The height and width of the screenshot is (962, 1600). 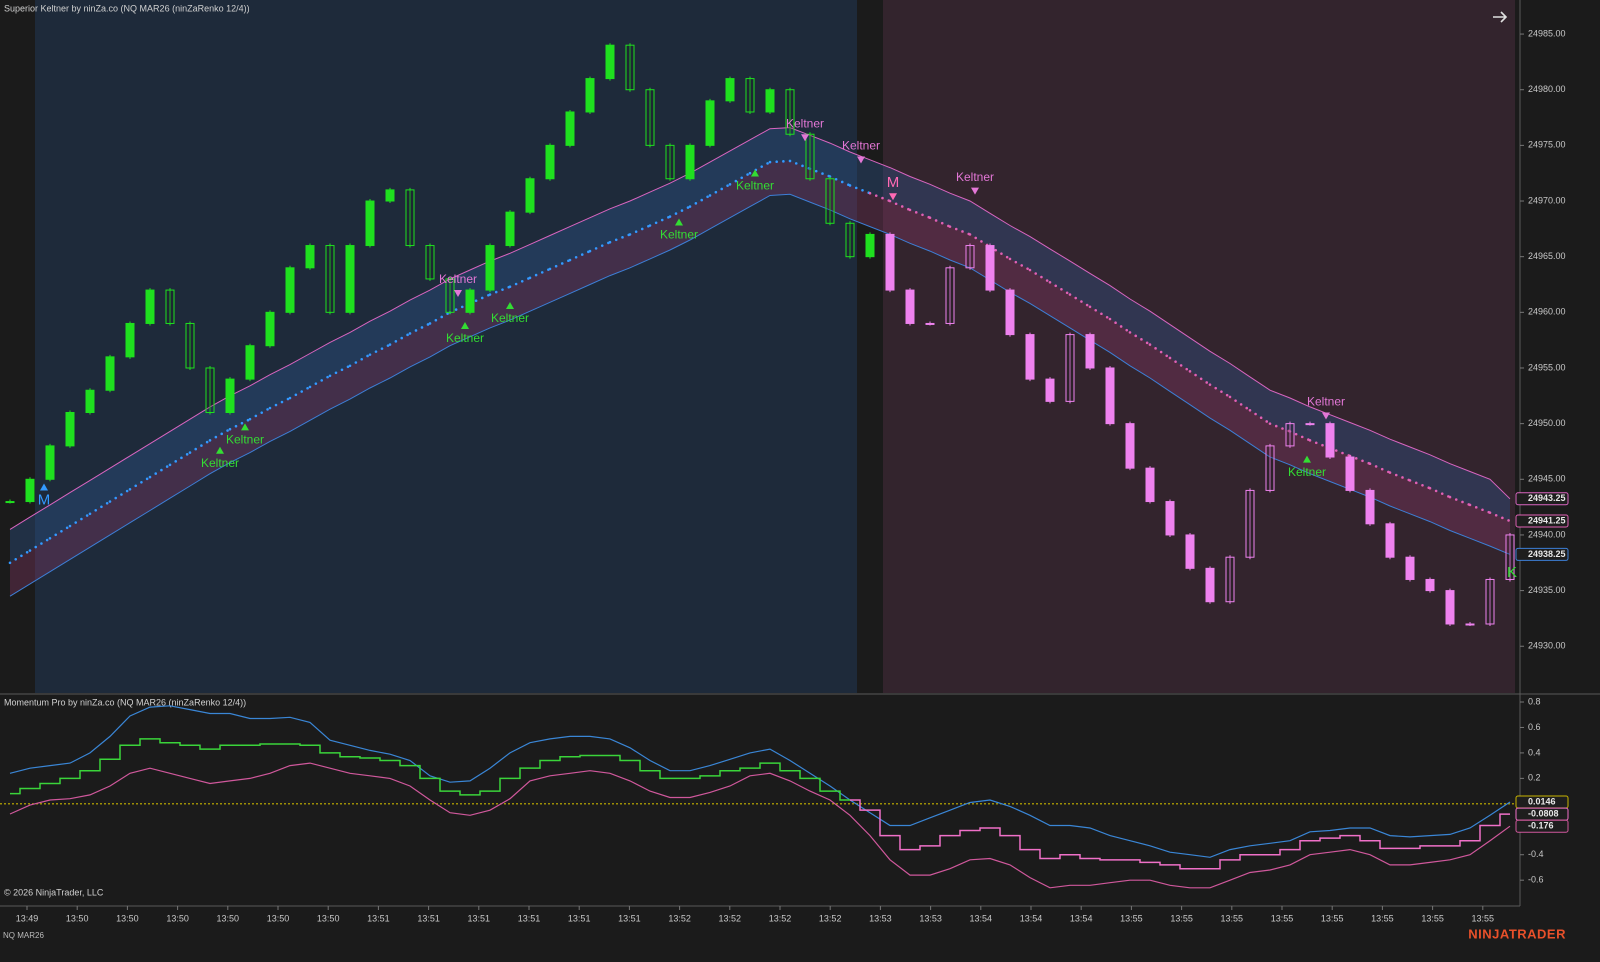 I want to click on x-tick-label: 13:51, so click(x=629, y=918).